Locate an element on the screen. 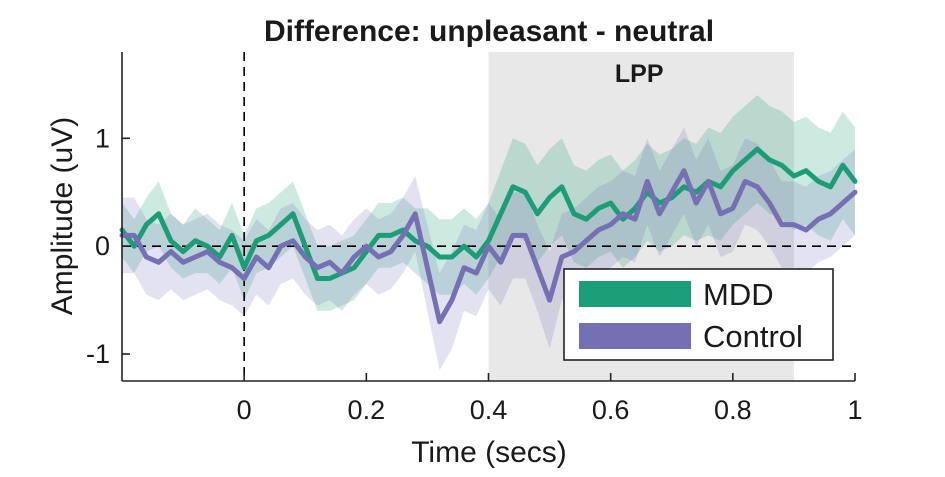  lpp-label: LPP is located at coordinates (639, 74).